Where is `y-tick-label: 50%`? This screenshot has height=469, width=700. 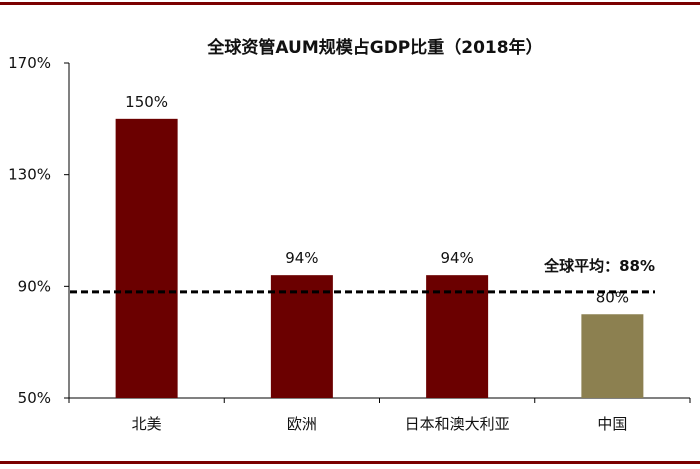
y-tick-label: 50% is located at coordinates (34, 398).